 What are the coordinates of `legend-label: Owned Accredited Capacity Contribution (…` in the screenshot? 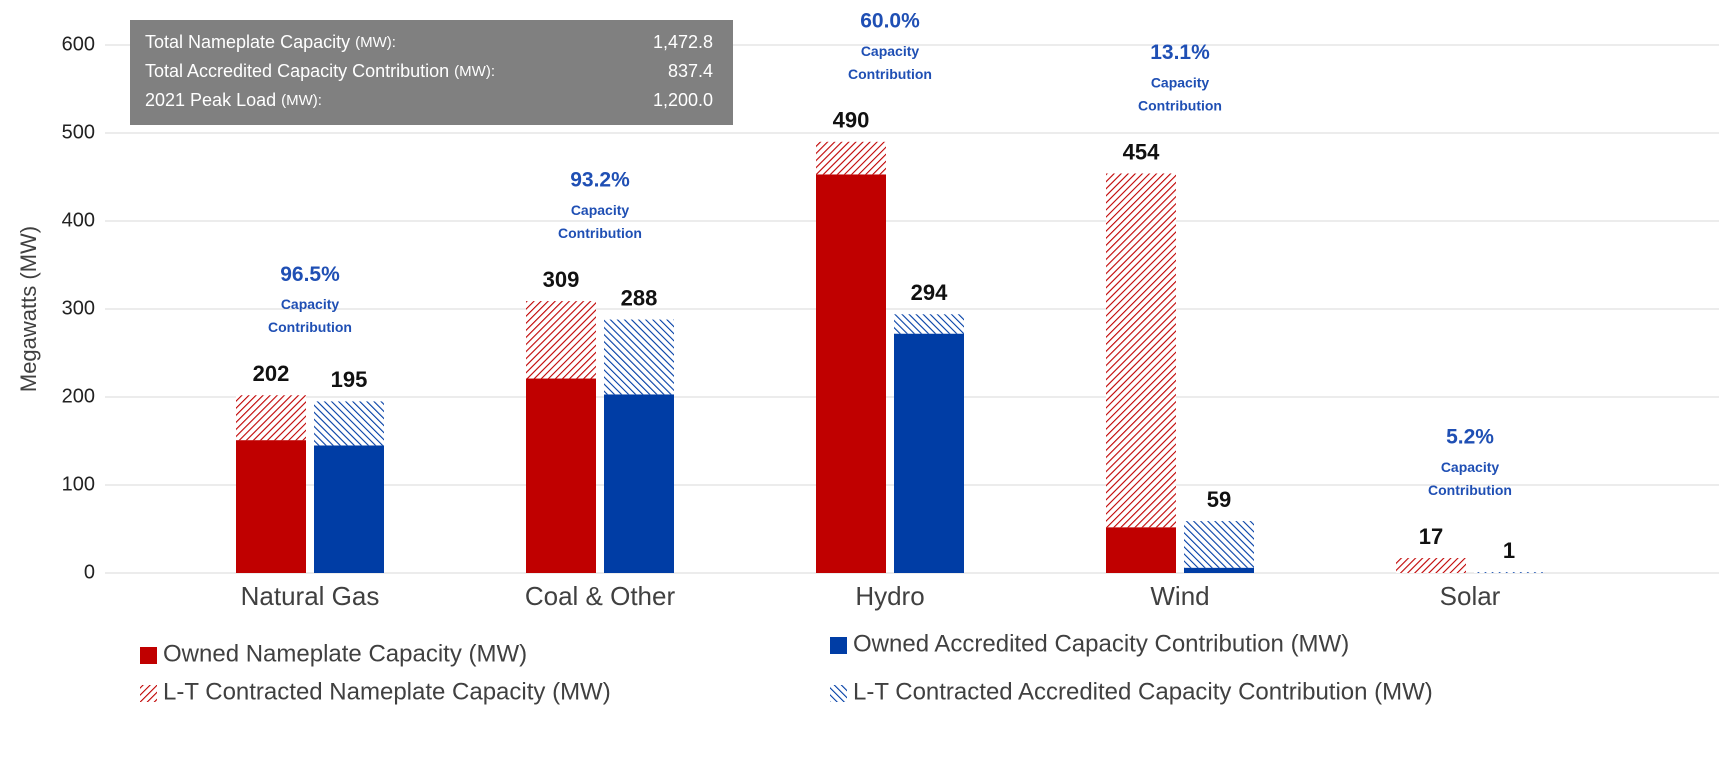 It's located at (1101, 643).